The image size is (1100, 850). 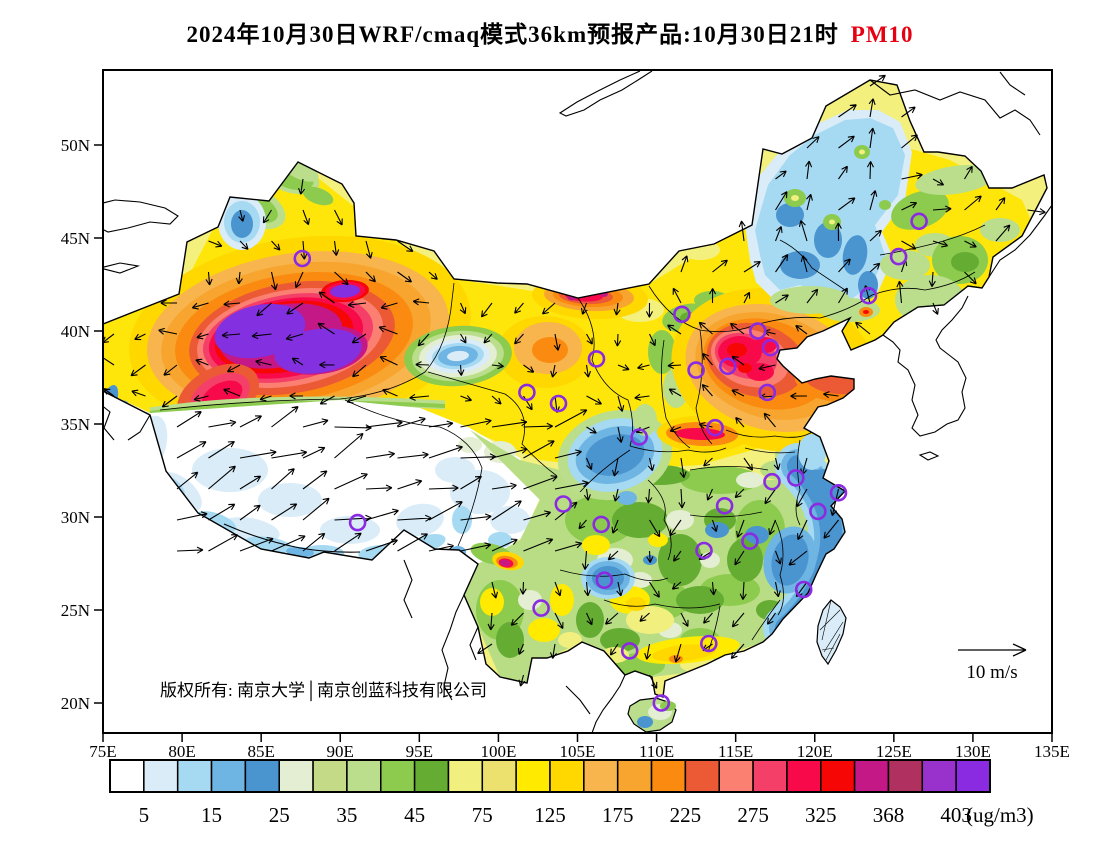 I want to click on colorbar-unit: (ug/m3), so click(x=1000, y=815).